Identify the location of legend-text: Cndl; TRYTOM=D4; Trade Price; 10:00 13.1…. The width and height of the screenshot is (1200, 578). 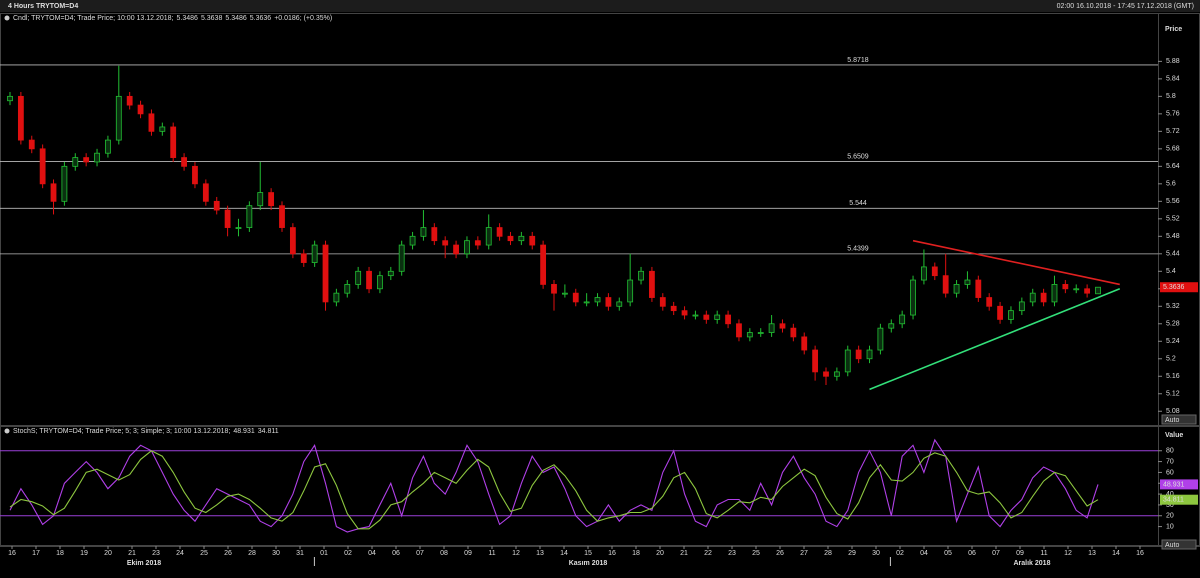
(93, 18).